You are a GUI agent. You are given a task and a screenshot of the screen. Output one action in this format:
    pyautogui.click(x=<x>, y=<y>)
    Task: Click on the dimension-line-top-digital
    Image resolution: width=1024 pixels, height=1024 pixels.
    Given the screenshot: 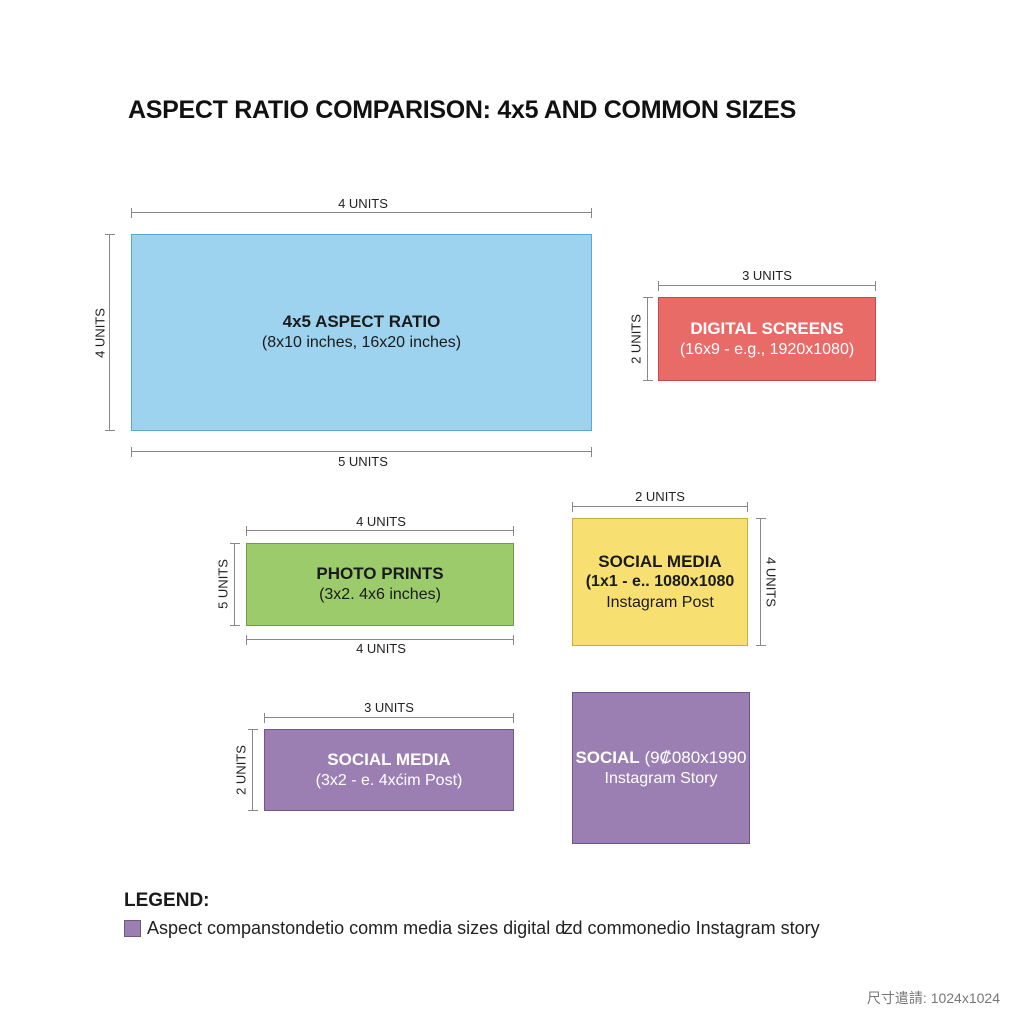 What is the action you would take?
    pyautogui.click(x=767, y=286)
    